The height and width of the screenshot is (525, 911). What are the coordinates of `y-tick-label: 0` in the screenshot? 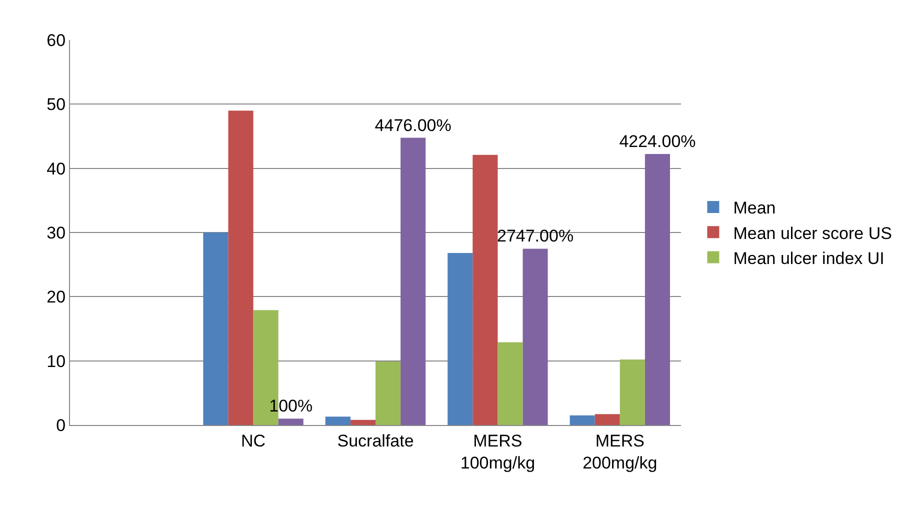 It's located at (61, 425).